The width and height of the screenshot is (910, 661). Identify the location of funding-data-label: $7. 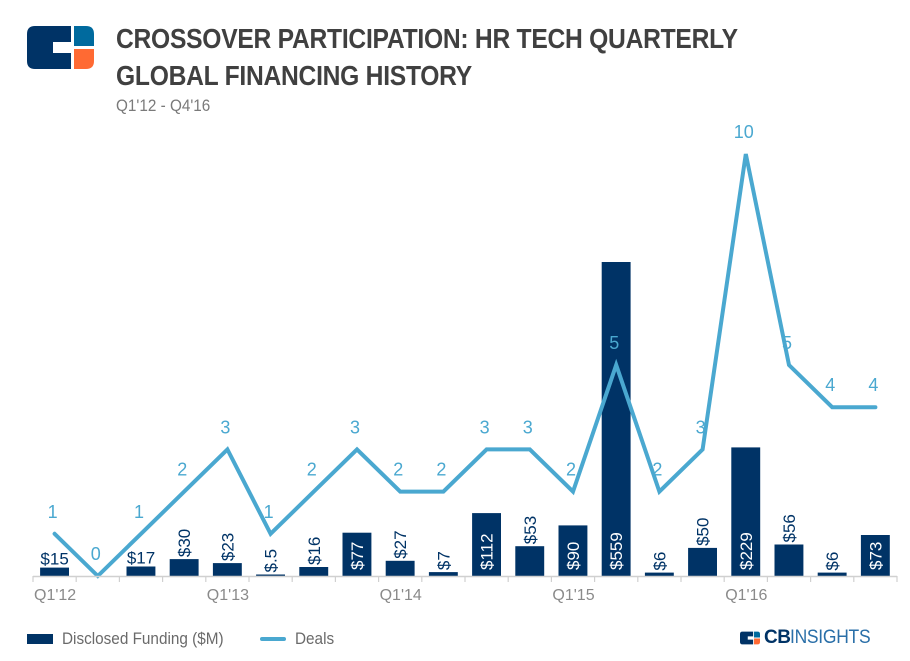
(443, 560).